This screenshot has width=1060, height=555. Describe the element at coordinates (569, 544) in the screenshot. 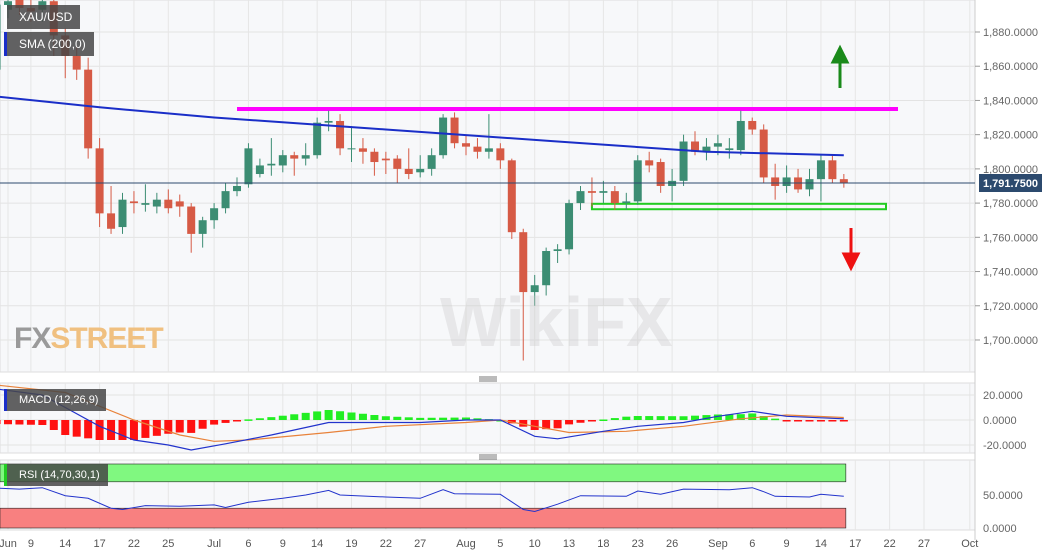

I see `date-tick-label: 13` at that location.